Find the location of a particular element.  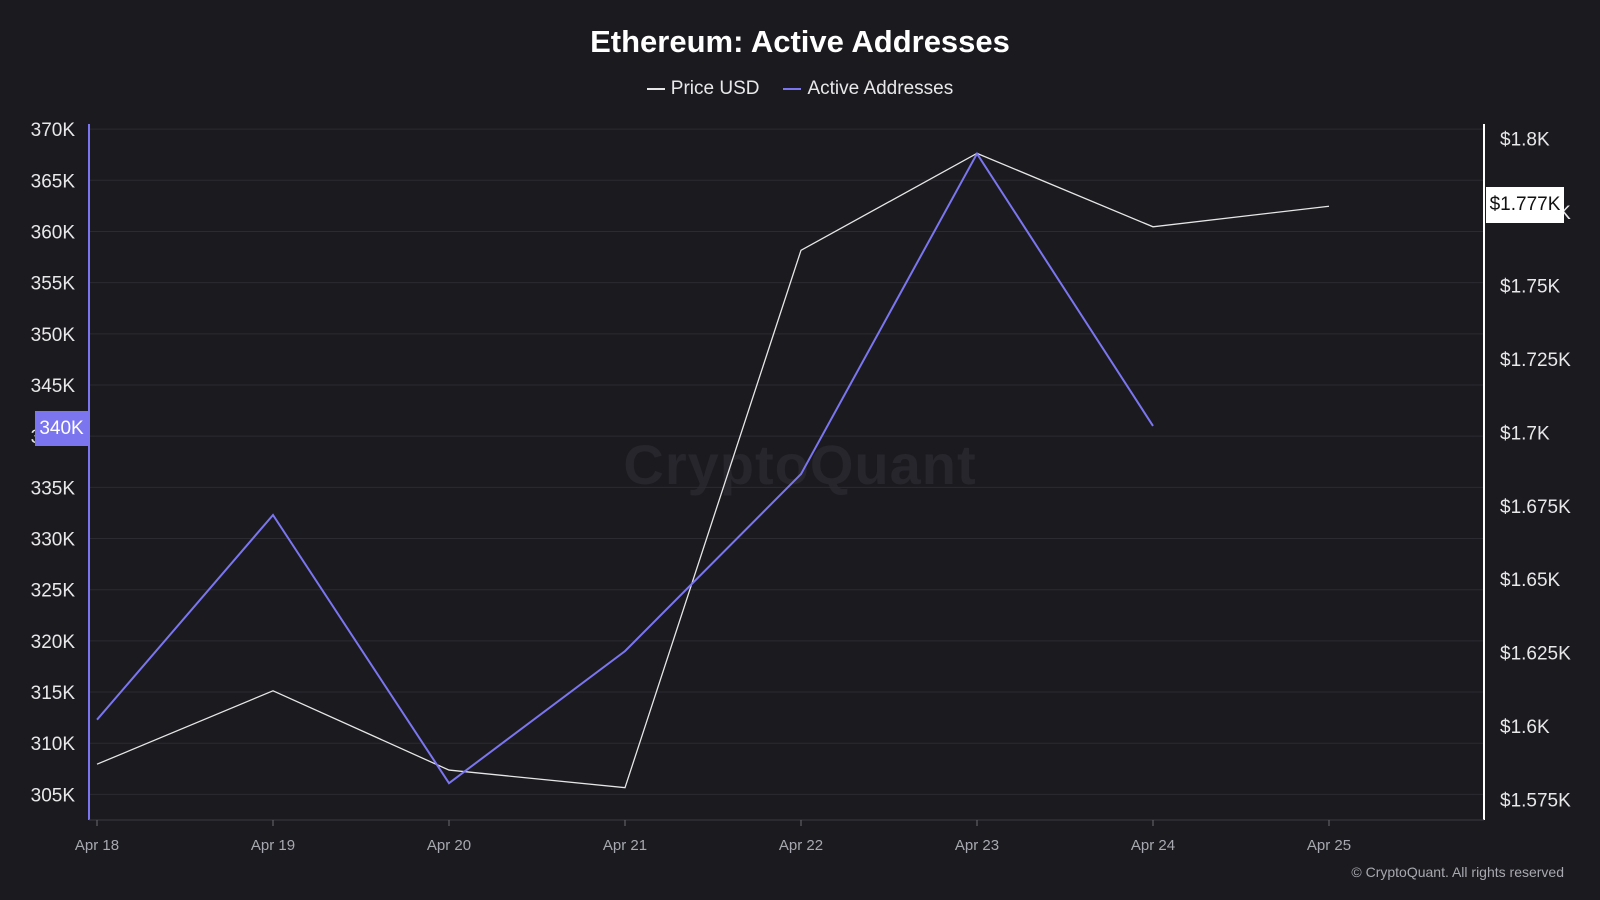

legend-item-price: Price USD is located at coordinates (703, 89).